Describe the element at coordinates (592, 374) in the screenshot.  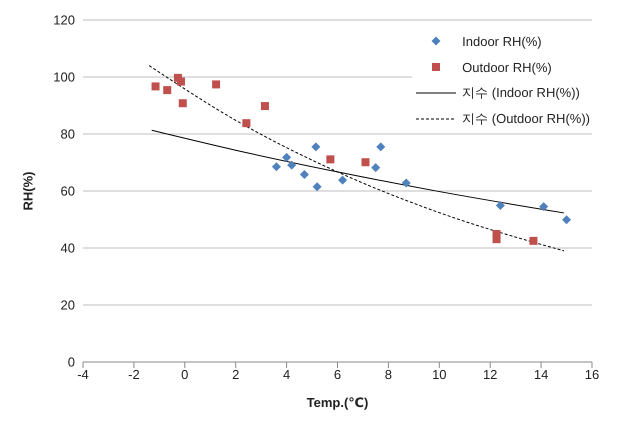
I see `x-tick-label: 16` at that location.